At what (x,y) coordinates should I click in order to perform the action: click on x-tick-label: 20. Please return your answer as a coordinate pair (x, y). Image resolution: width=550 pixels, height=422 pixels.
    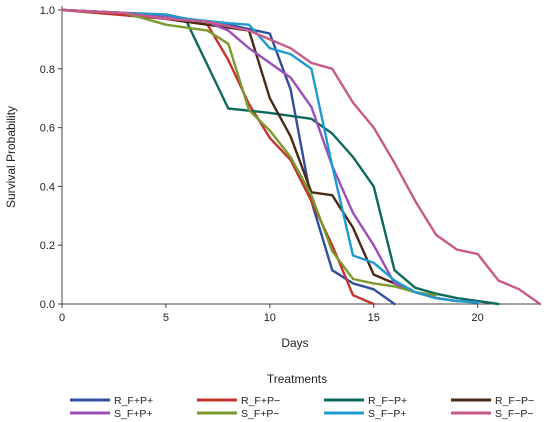
    Looking at the image, I should click on (478, 318).